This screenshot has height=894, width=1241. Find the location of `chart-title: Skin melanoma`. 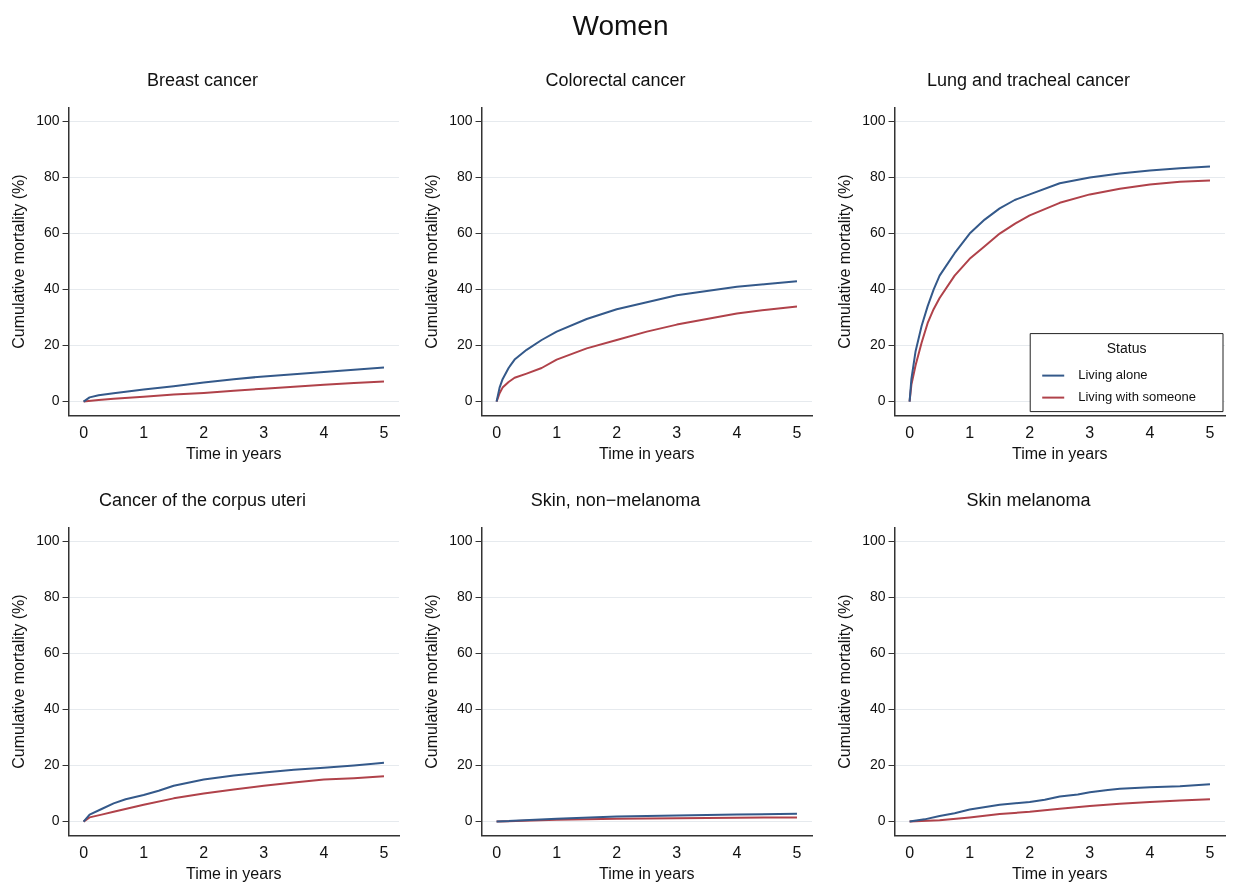

chart-title: Skin melanoma is located at coordinates (1029, 499).